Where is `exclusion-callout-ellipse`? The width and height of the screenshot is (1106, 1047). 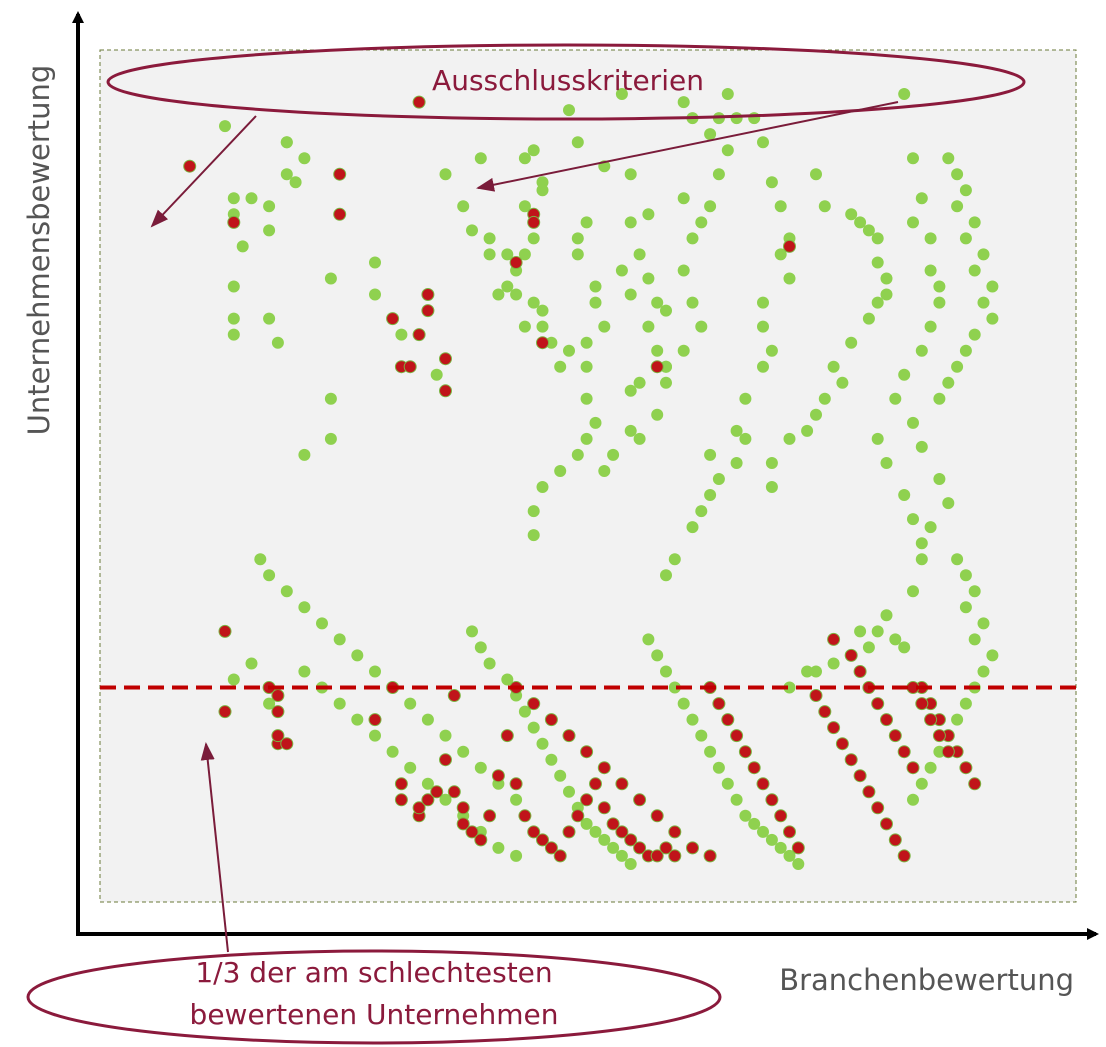
exclusion-callout-ellipse is located at coordinates (566, 82).